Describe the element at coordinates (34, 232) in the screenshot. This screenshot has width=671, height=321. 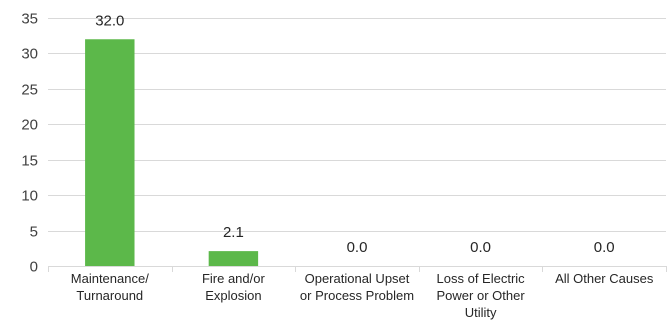
I see `y-tick-label: 5` at that location.